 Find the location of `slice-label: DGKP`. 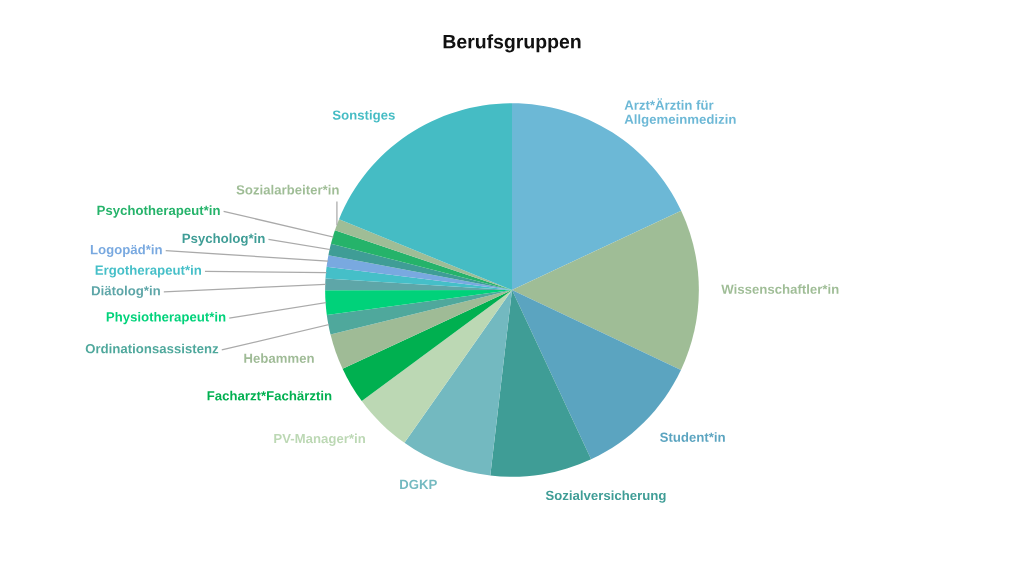

slice-label: DGKP is located at coordinates (418, 484).